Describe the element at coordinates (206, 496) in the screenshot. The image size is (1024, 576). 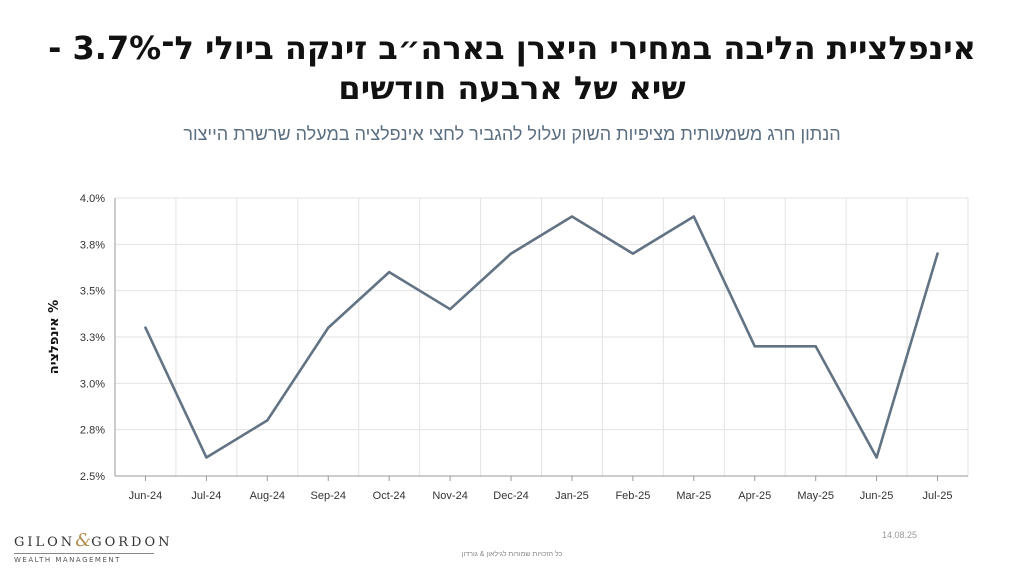
I see `x-tick-label: Jul-24` at that location.